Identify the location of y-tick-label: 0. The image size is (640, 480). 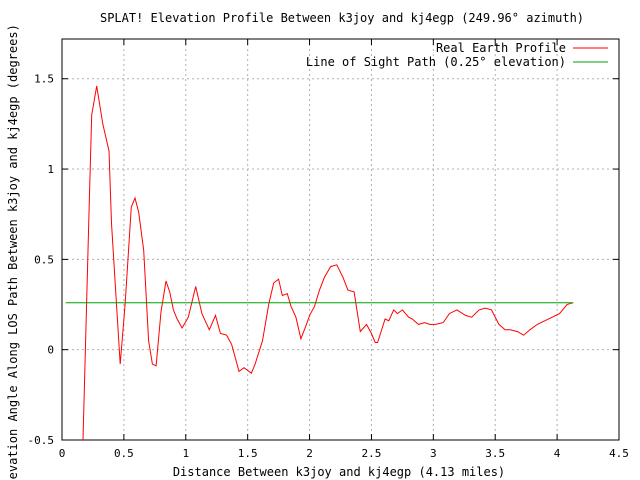
(50, 350).